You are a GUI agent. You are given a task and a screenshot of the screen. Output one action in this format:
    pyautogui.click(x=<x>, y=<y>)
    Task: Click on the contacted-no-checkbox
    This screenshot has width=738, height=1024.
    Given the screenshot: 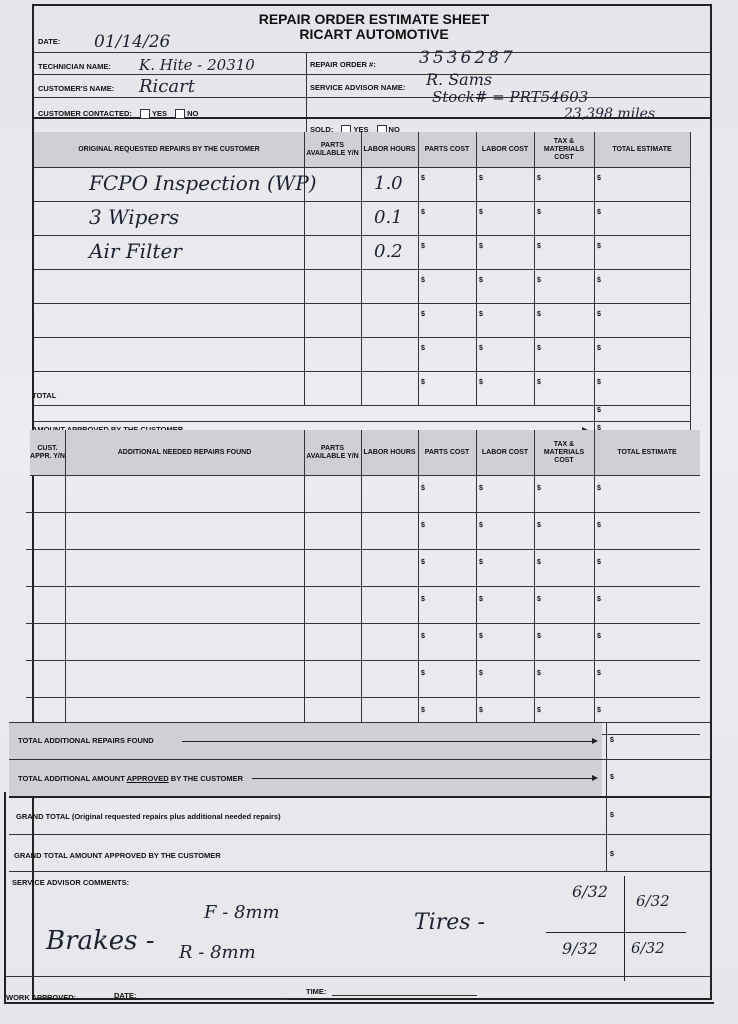 What is the action you would take?
    pyautogui.click(x=180, y=114)
    